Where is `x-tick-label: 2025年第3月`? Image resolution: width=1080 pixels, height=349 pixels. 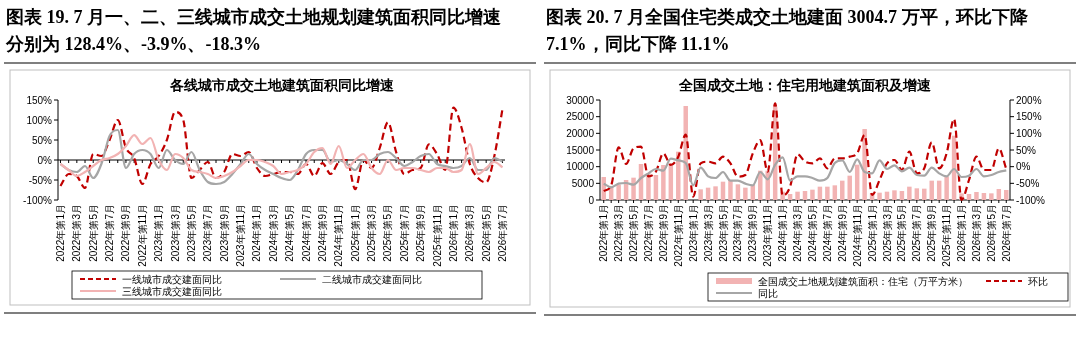
x-tick-label: 2025年第3月 is located at coordinates (887, 233).